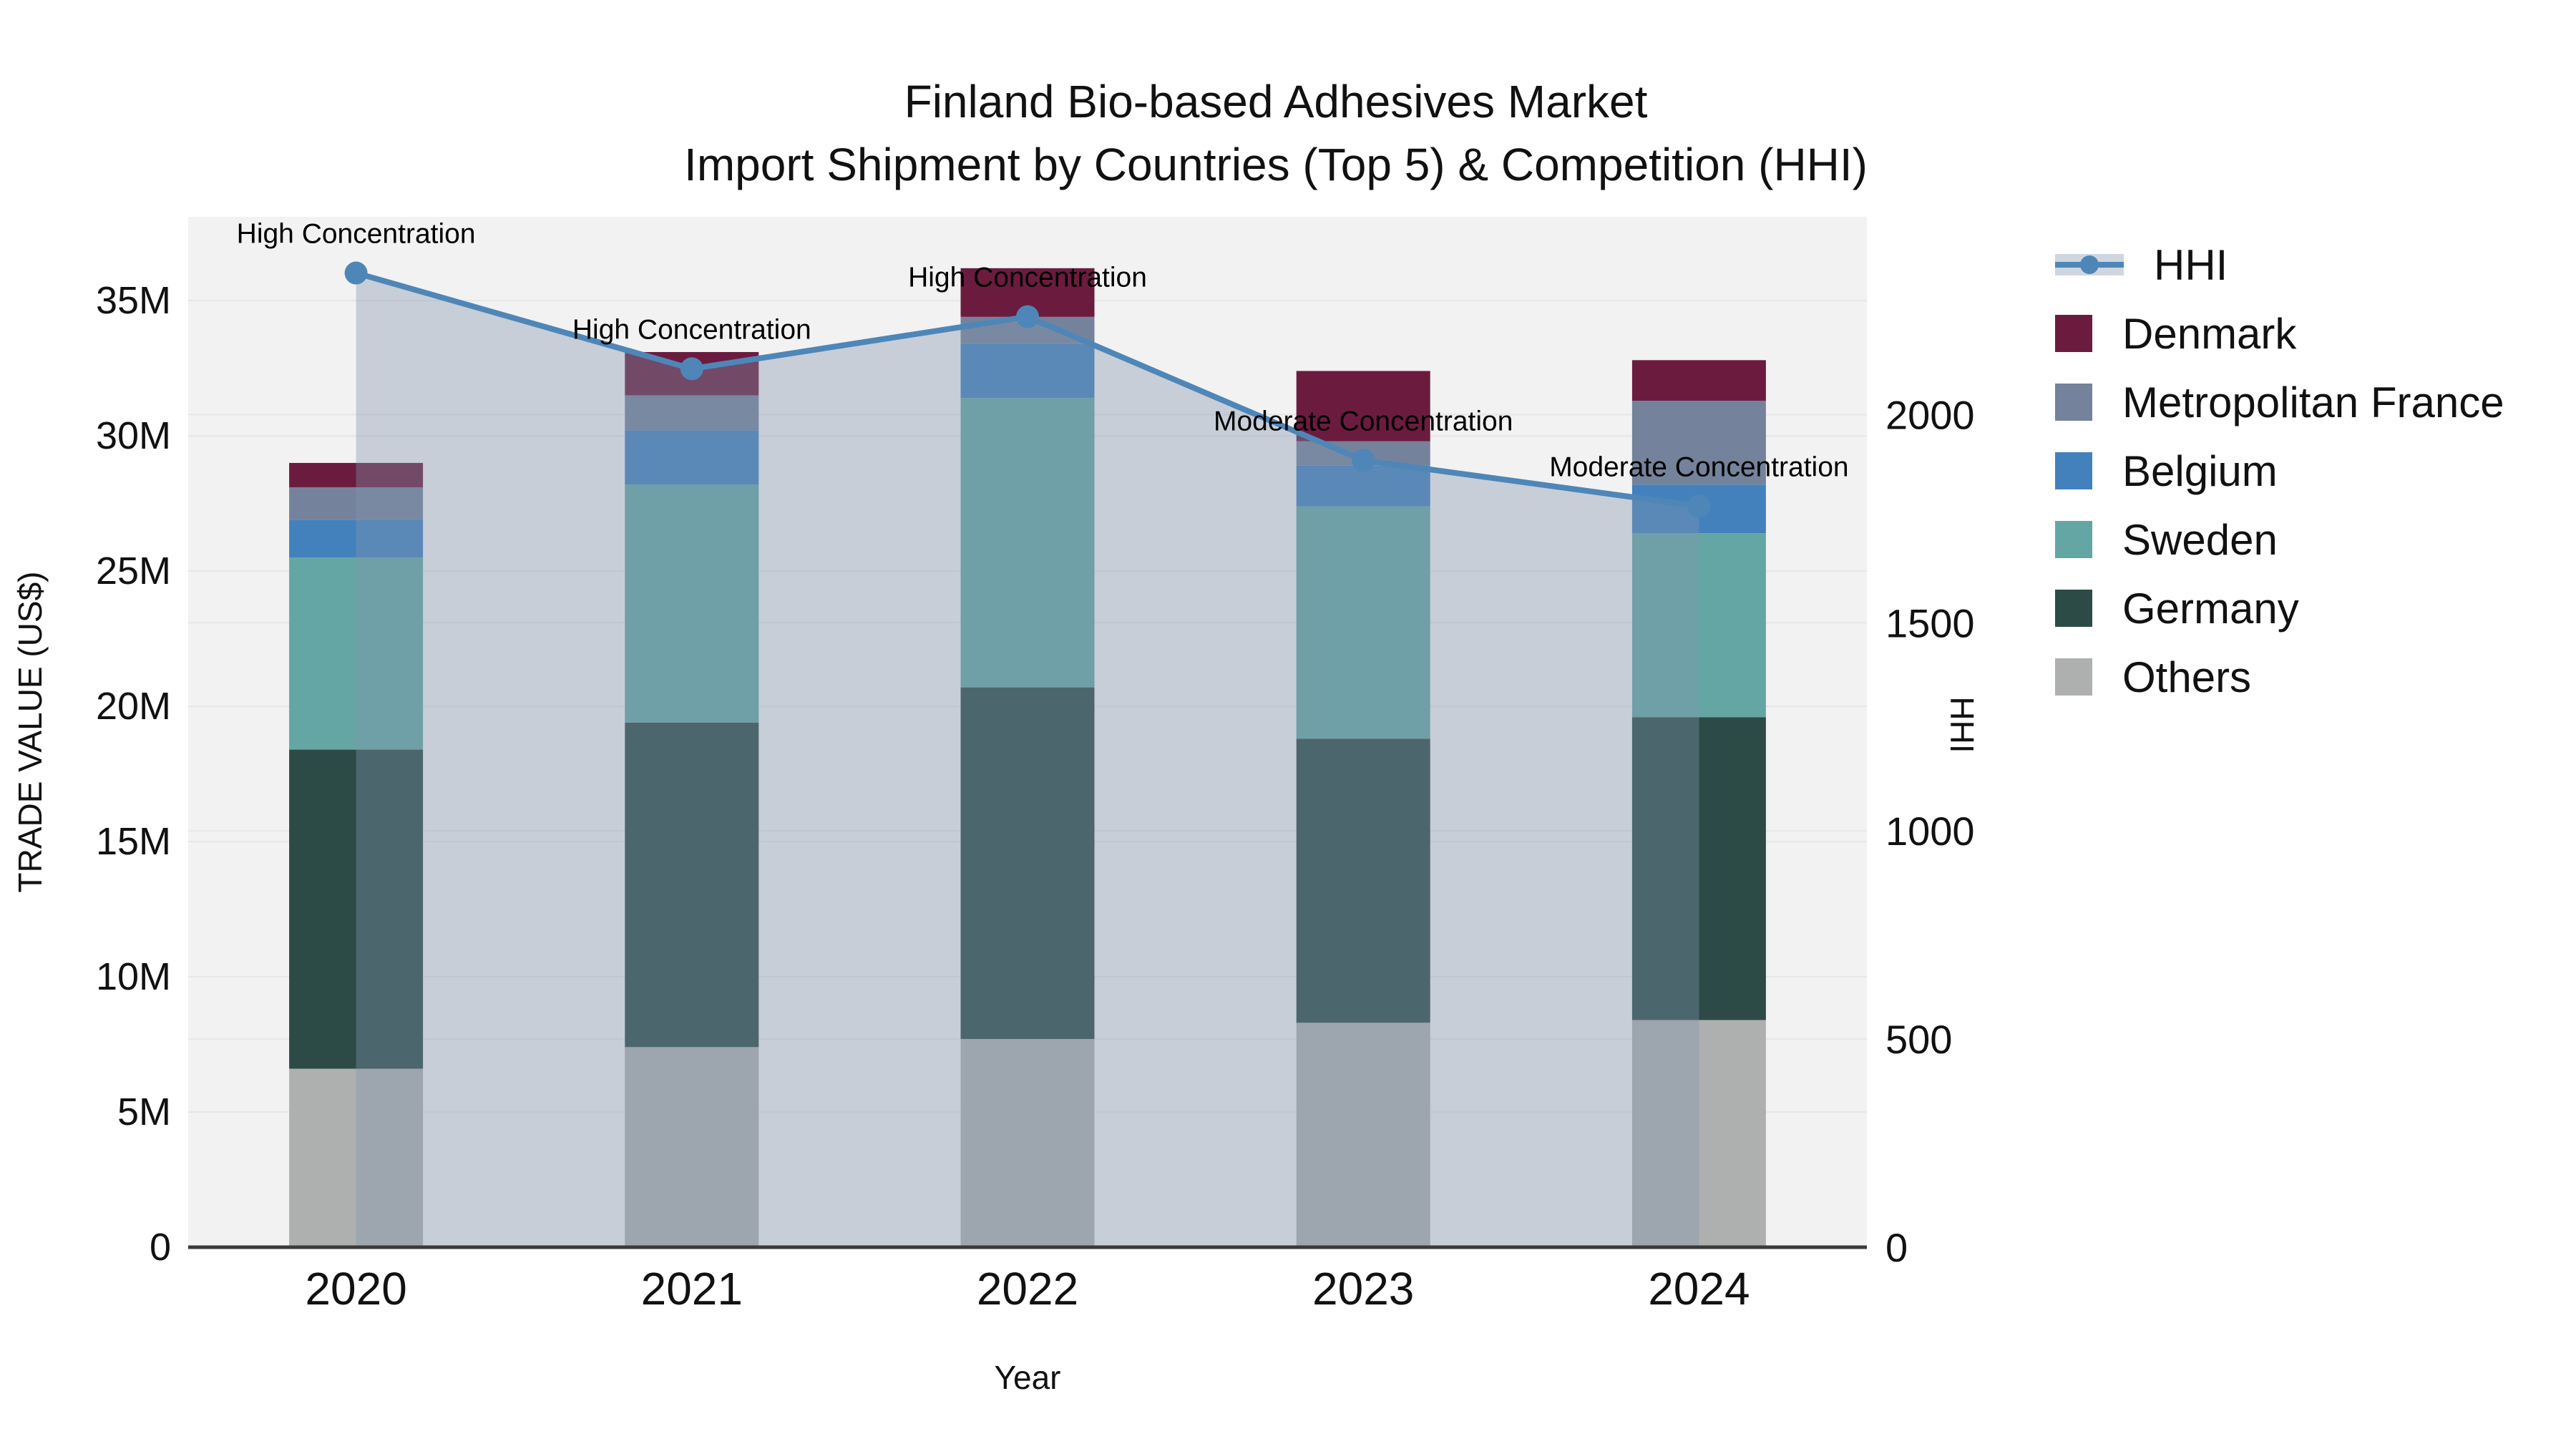 The width and height of the screenshot is (2576, 1449). What do you see at coordinates (1027, 316) in the screenshot?
I see `hhi-marker-2022` at bounding box center [1027, 316].